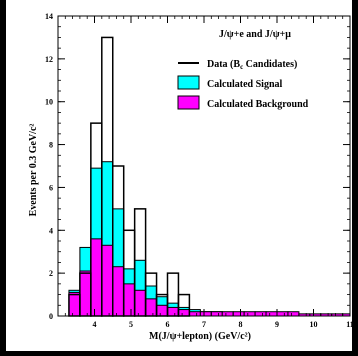  I want to click on legend-header: J/ψ+e and J/ψ+μ, so click(255, 34).